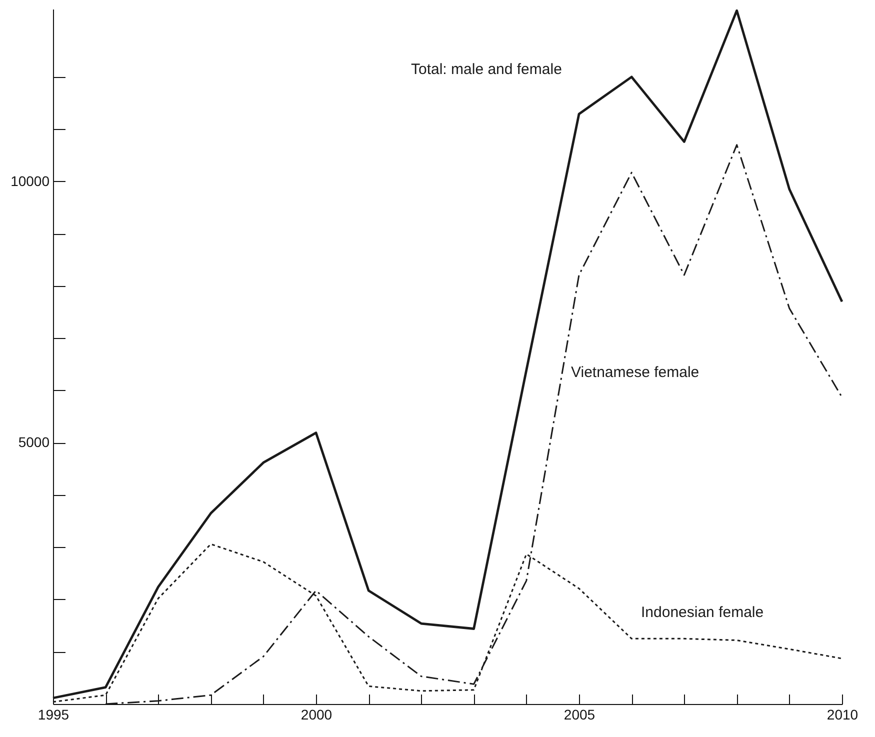 This screenshot has height=737, width=875. I want to click on x-tick-label: 2010, so click(842, 714).